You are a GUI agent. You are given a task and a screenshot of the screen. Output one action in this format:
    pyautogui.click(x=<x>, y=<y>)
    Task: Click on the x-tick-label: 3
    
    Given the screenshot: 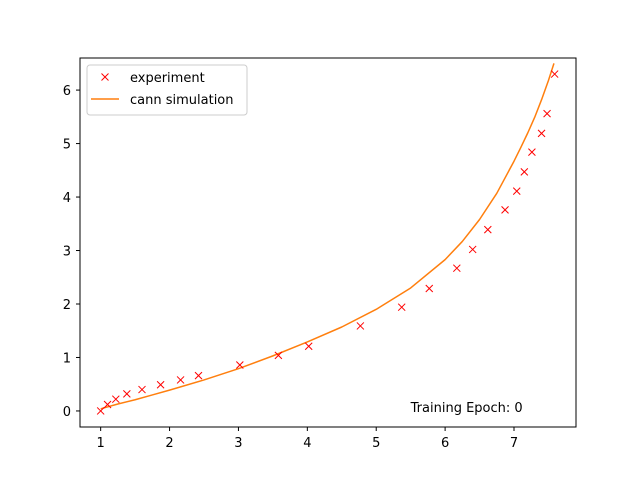 What is the action you would take?
    pyautogui.click(x=238, y=443)
    